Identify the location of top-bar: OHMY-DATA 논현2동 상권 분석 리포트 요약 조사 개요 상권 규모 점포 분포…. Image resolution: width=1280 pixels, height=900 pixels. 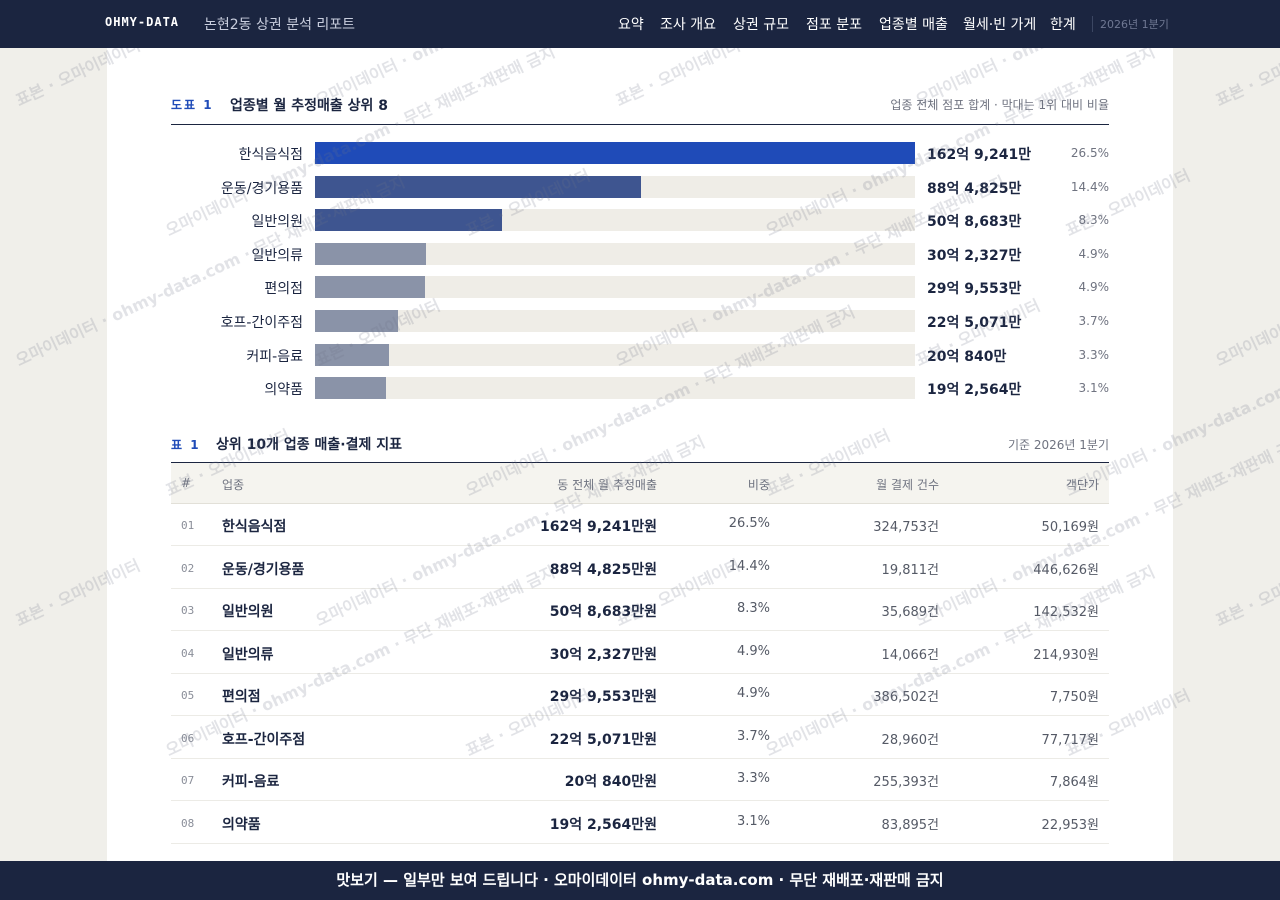
(640, 24).